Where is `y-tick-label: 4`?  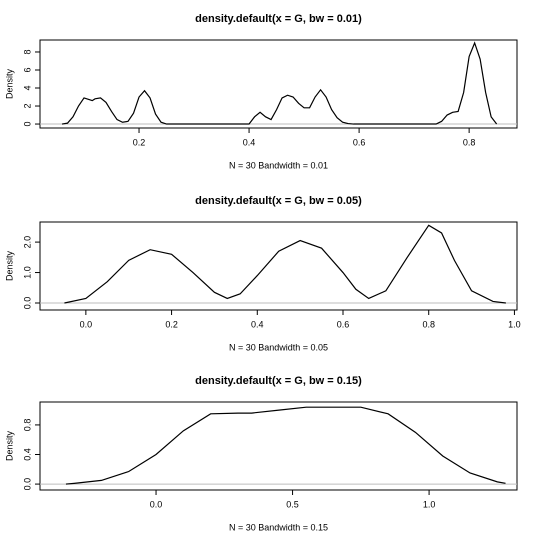 y-tick-label: 4 is located at coordinates (27, 88).